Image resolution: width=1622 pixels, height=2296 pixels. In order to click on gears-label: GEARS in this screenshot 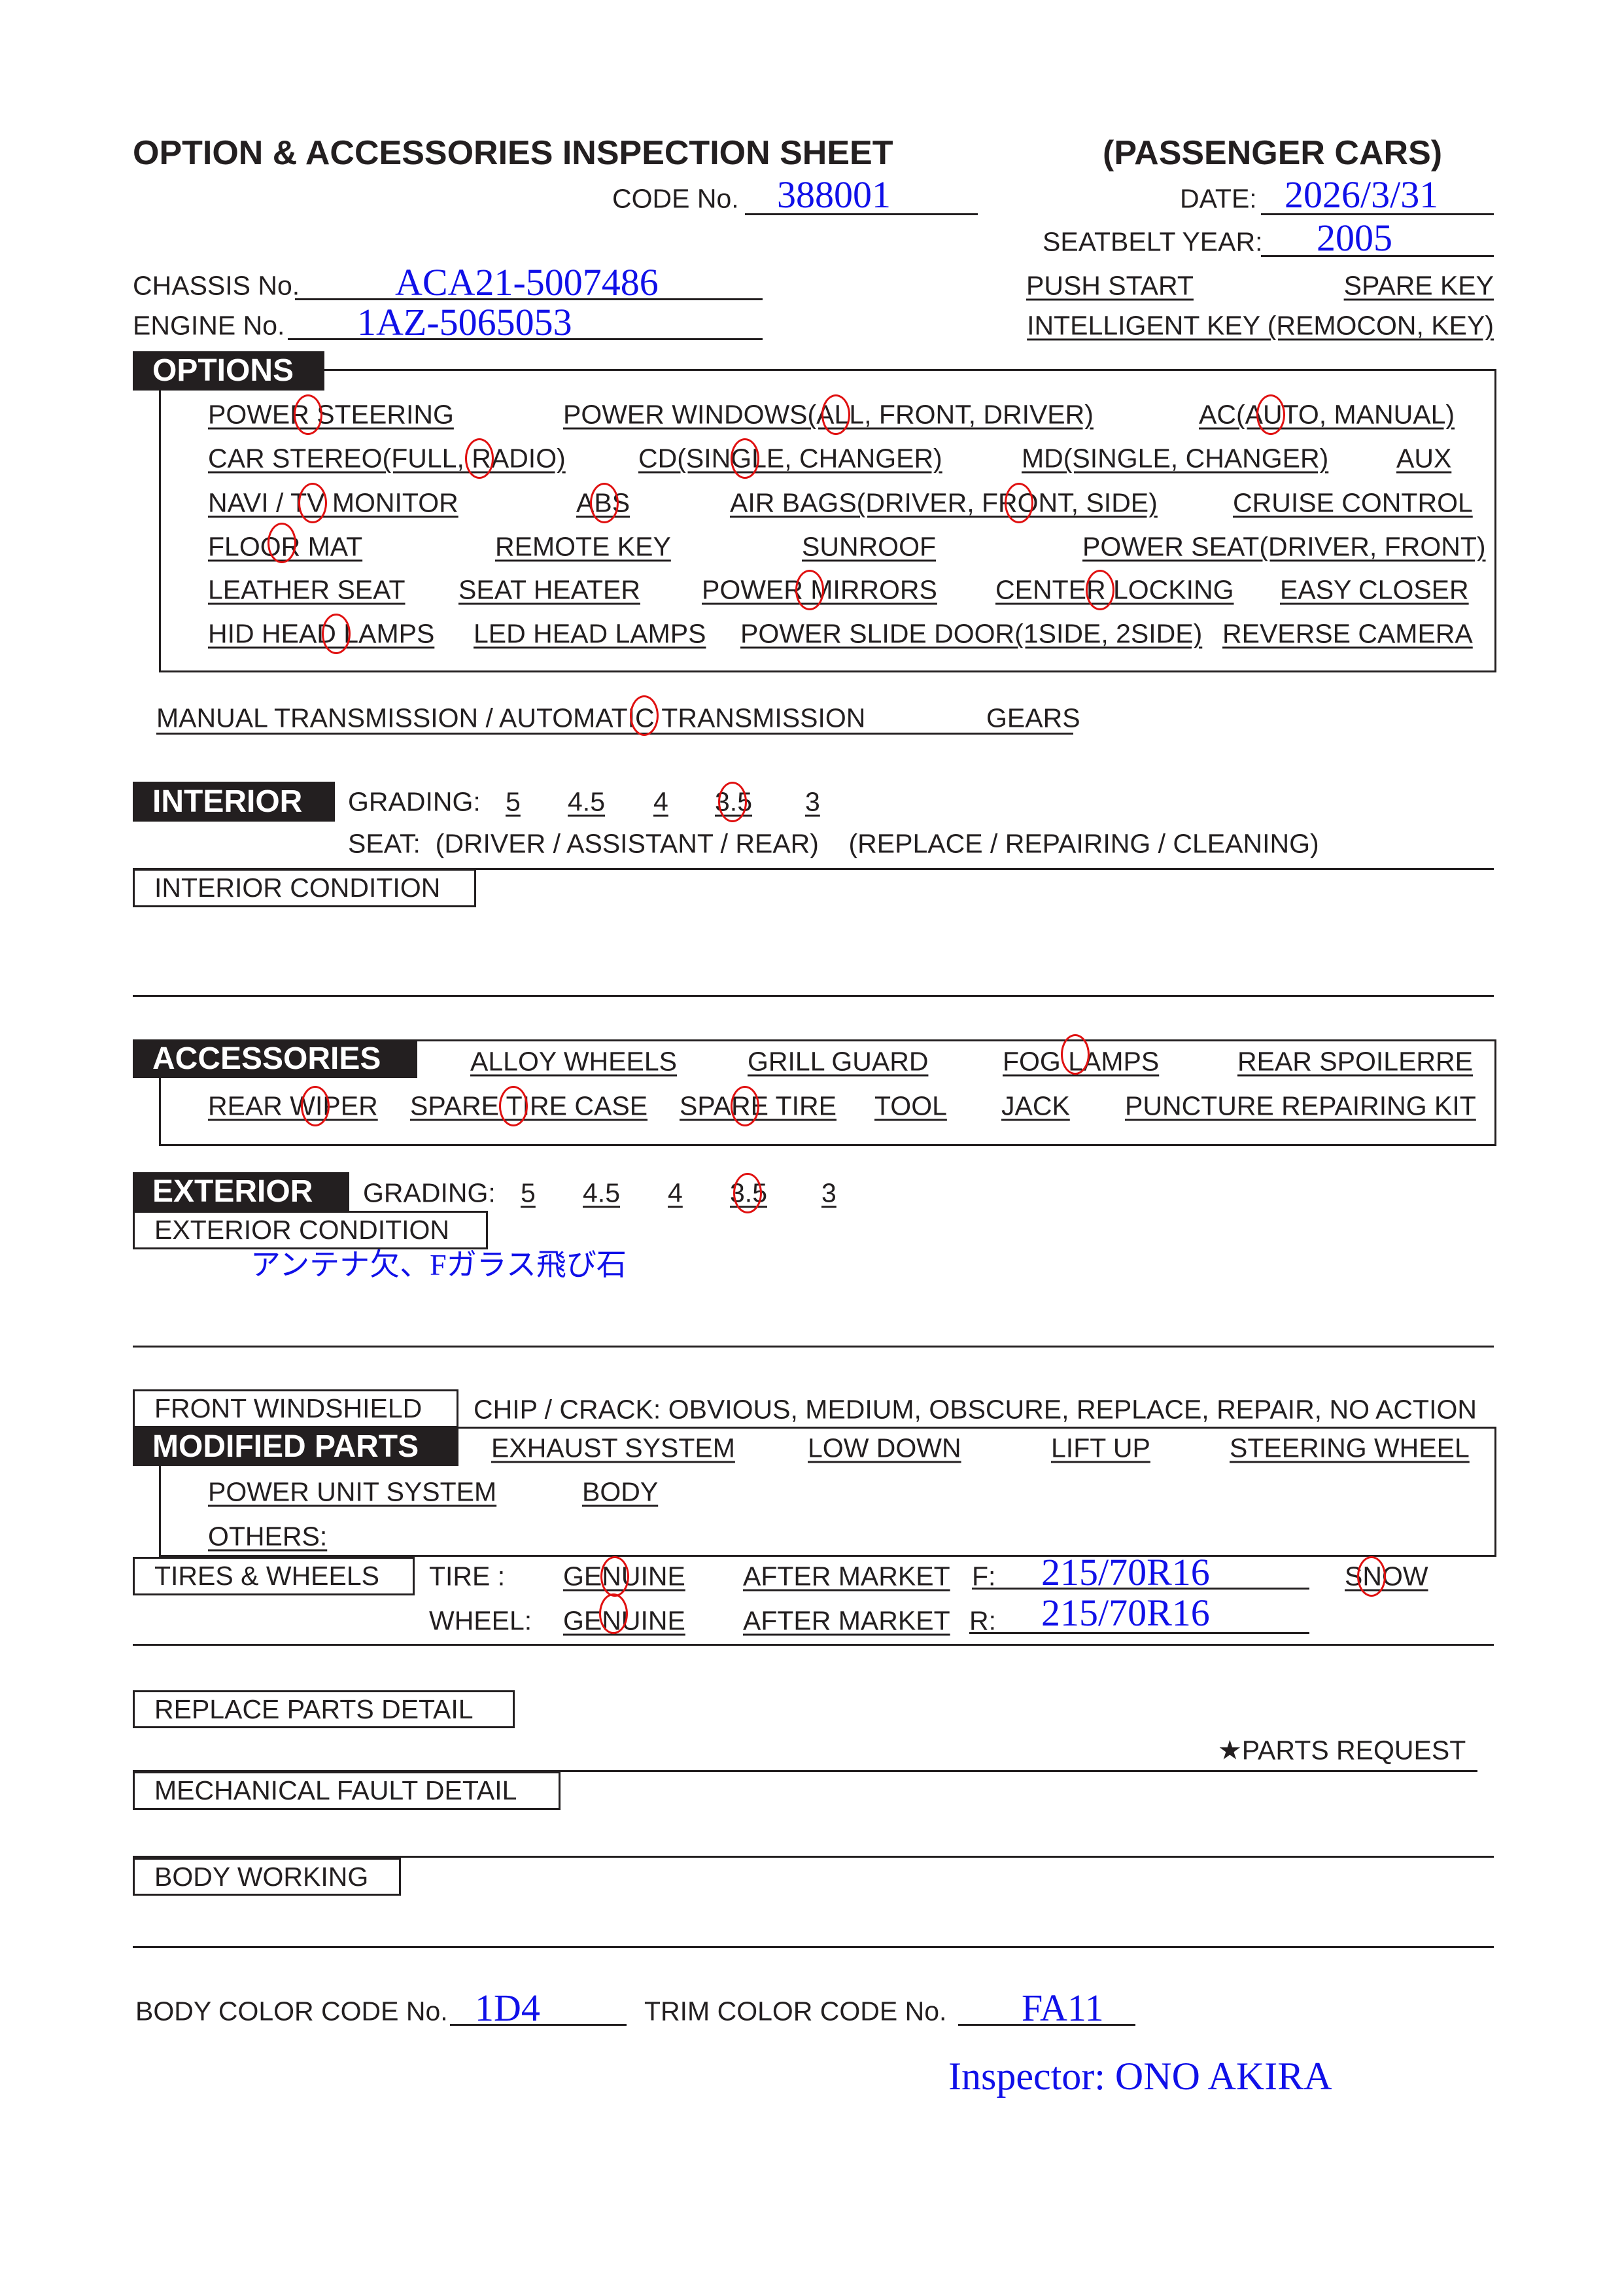, I will do `click(1033, 718)`.